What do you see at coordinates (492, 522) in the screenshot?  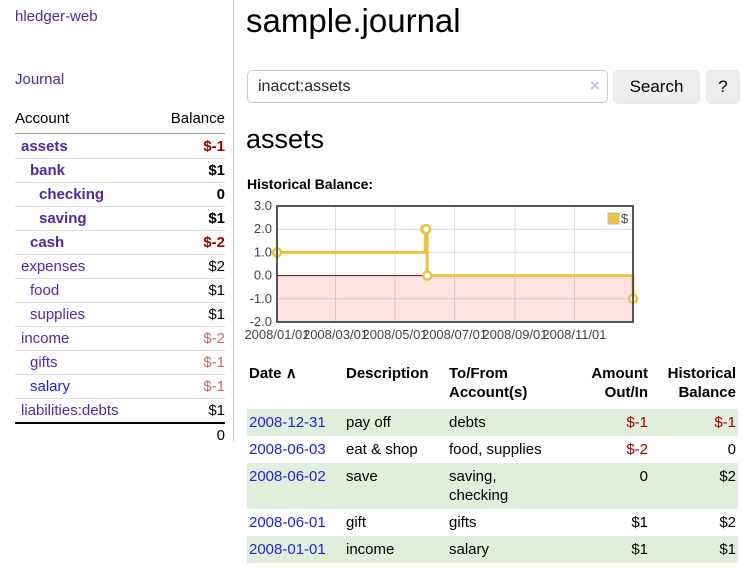 I see `transaction-row: 2008-06-01 gift gifts $1 $2` at bounding box center [492, 522].